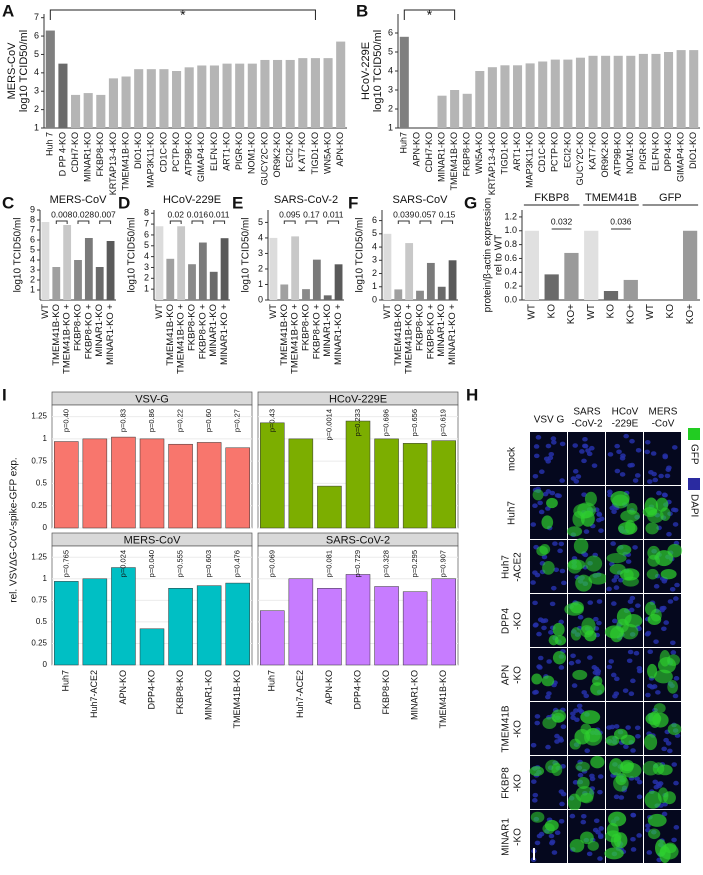 Image resolution: width=703 pixels, height=875 pixels. What do you see at coordinates (201, 157) in the screenshot?
I see `x-tick-label: GIMAP4-KO` at bounding box center [201, 157].